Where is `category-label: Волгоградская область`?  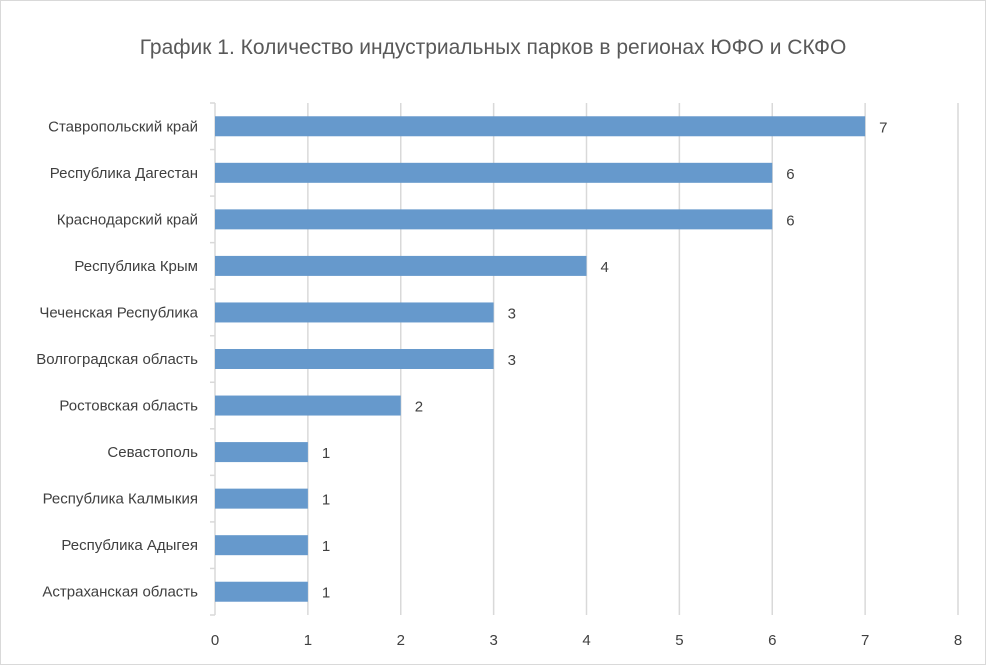 category-label: Волгоградская область is located at coordinates (117, 359).